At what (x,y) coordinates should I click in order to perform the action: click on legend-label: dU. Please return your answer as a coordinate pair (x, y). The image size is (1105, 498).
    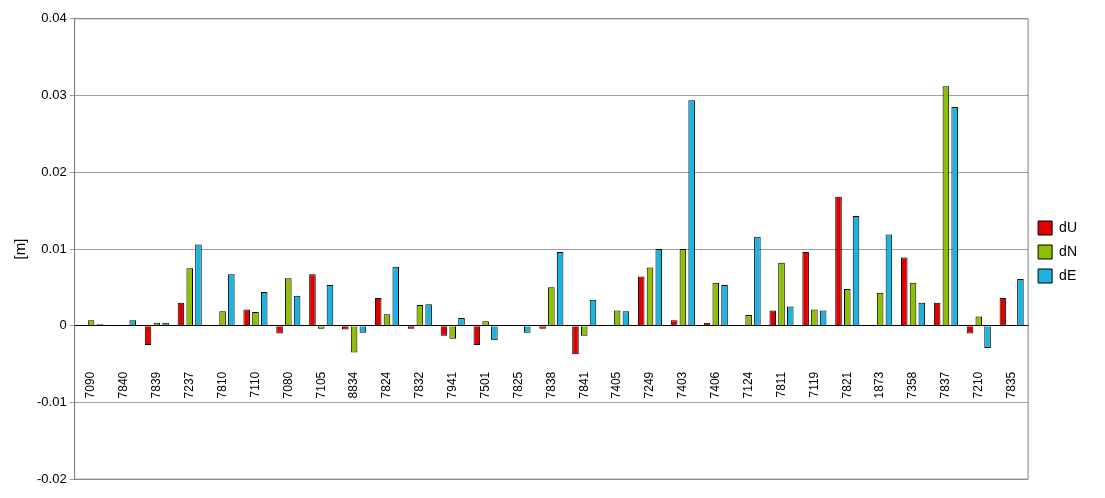
    Looking at the image, I should click on (1068, 226).